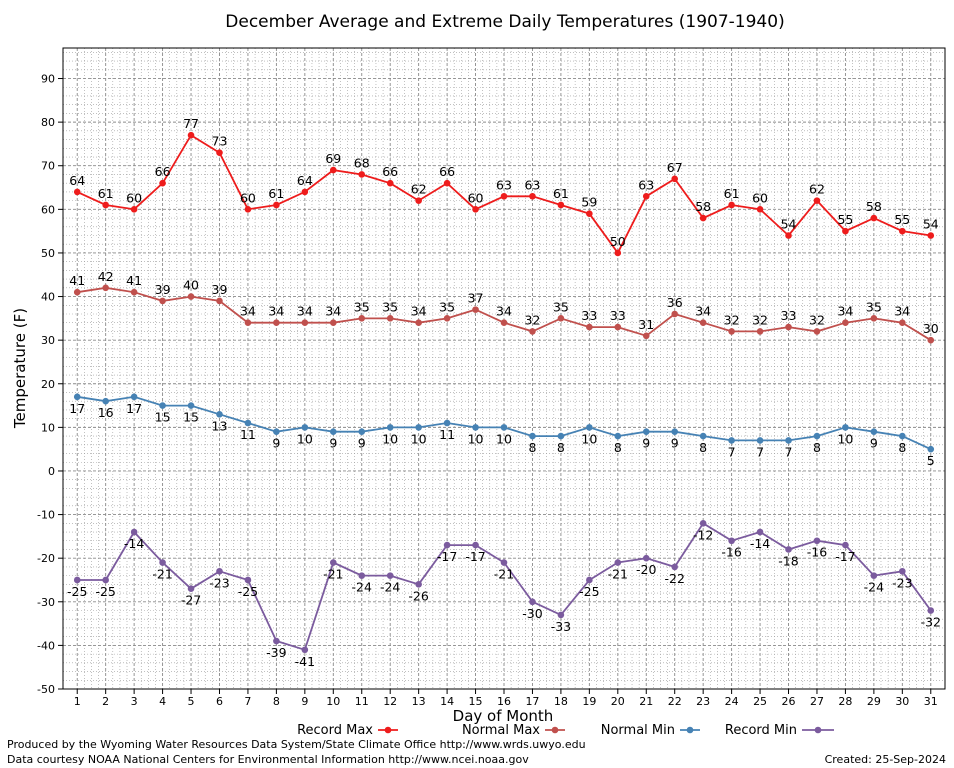 The height and width of the screenshot is (768, 954). Describe the element at coordinates (248, 434) in the screenshot. I see `normal-min-data-label: 11` at that location.